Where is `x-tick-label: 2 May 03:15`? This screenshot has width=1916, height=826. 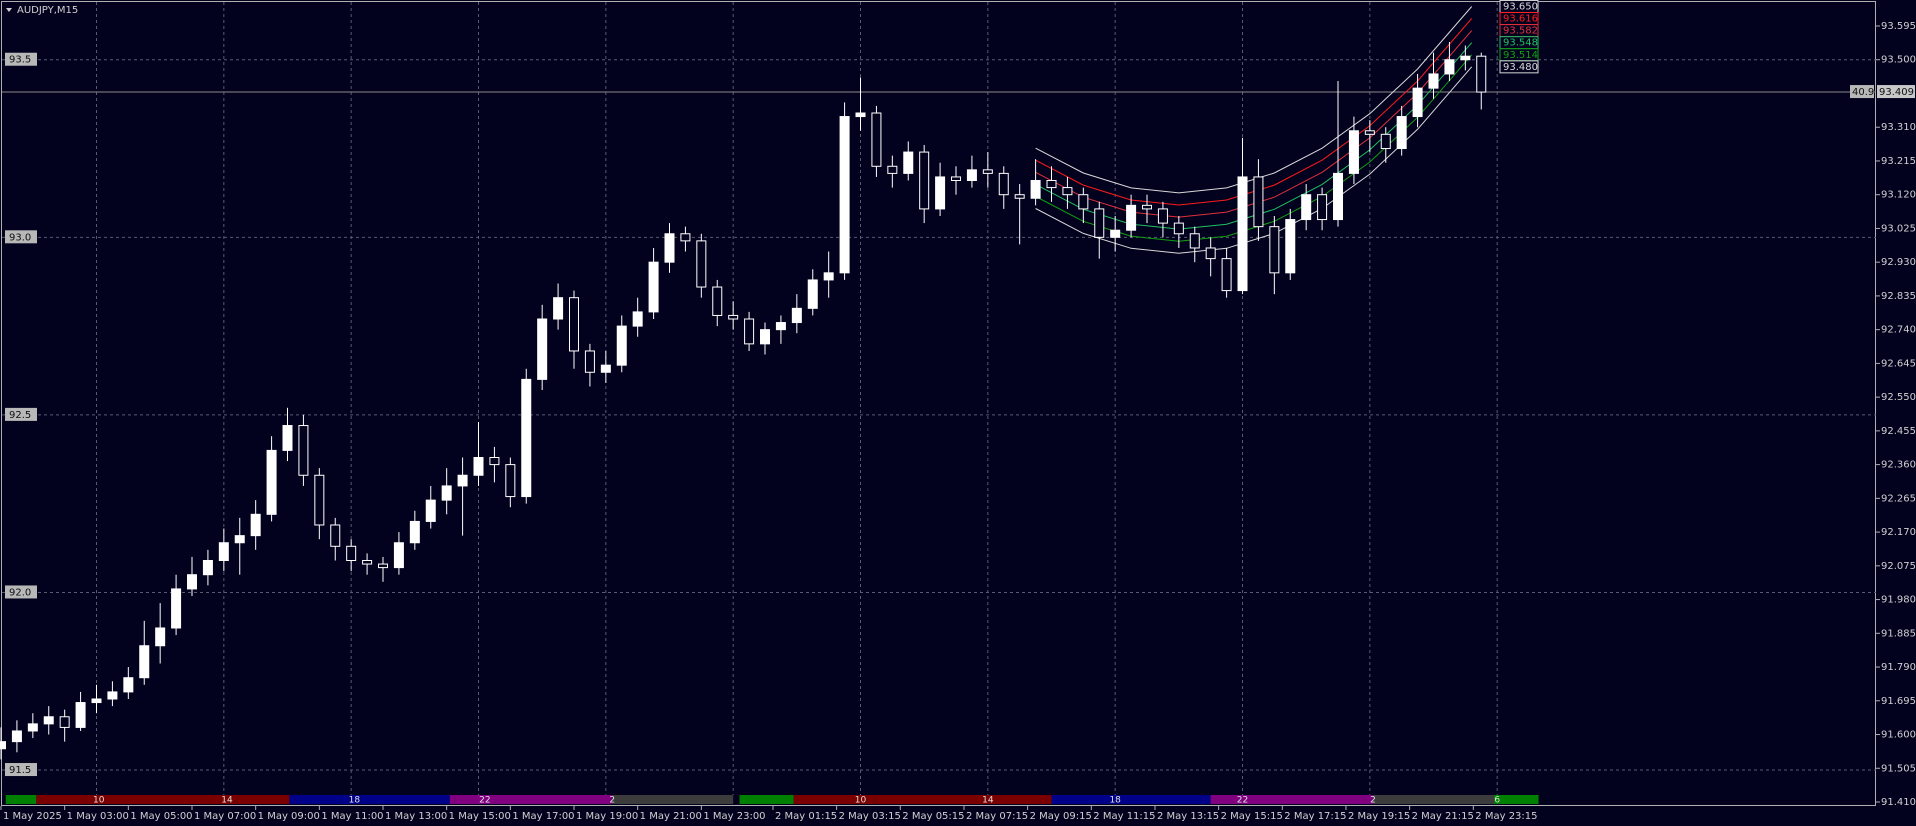
x-tick-label: 2 May 03:15 is located at coordinates (870, 816).